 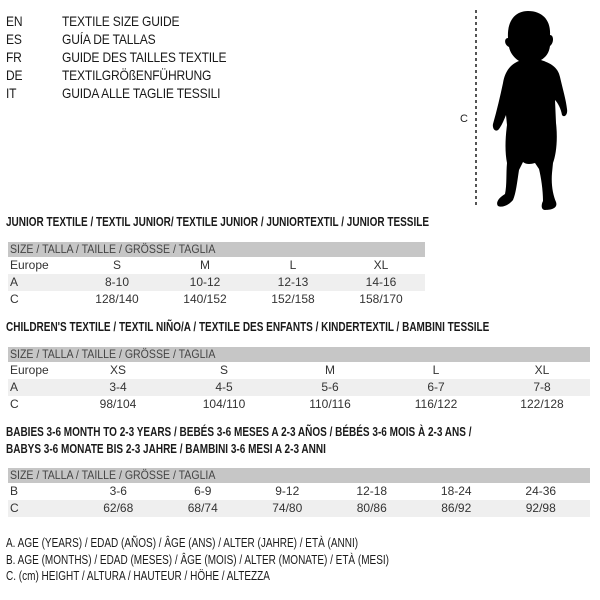 I want to click on table-cell: 18-24, so click(x=456, y=491).